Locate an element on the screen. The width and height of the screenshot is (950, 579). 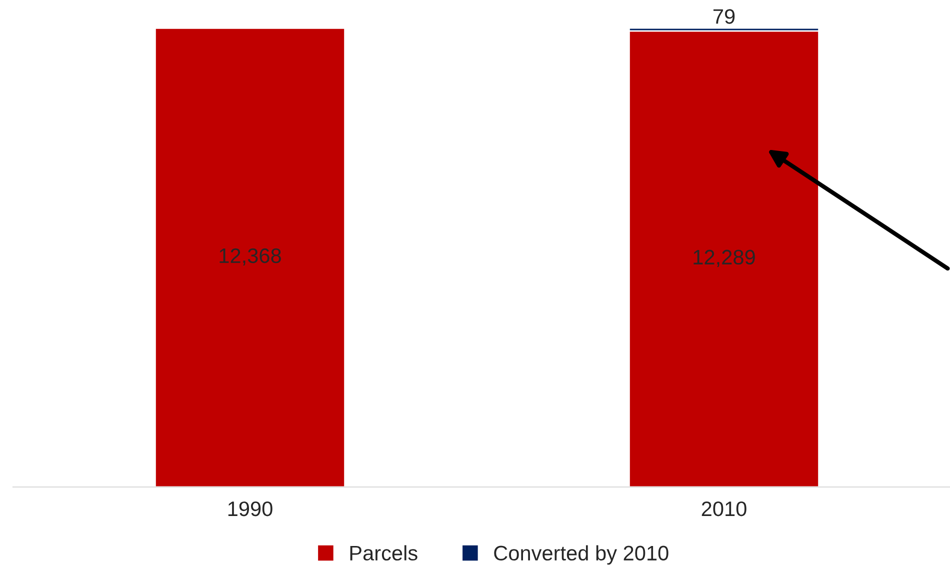
data-label: 79 is located at coordinates (724, 16).